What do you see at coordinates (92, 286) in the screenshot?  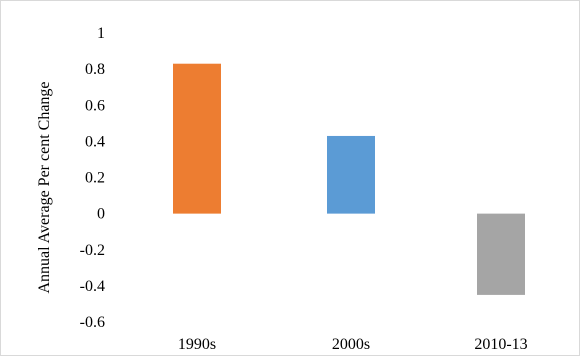 I see `y-tick-label: -0.4` at bounding box center [92, 286].